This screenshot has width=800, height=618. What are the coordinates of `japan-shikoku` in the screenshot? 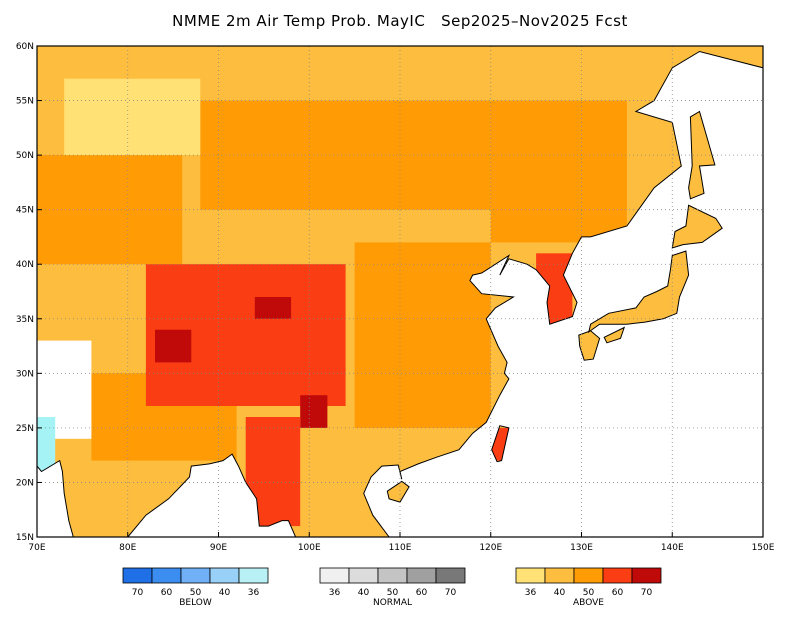 It's located at (614, 335).